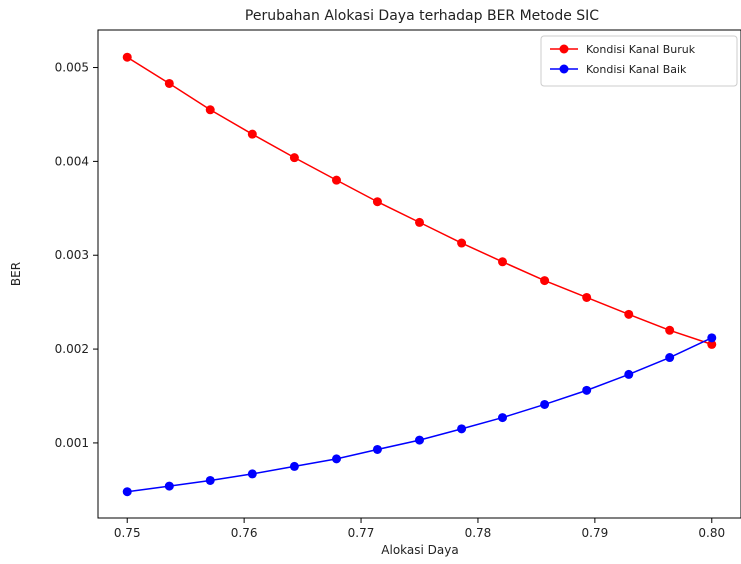  Describe the element at coordinates (72, 161) in the screenshot. I see `y-tick-label: 0.004` at that location.